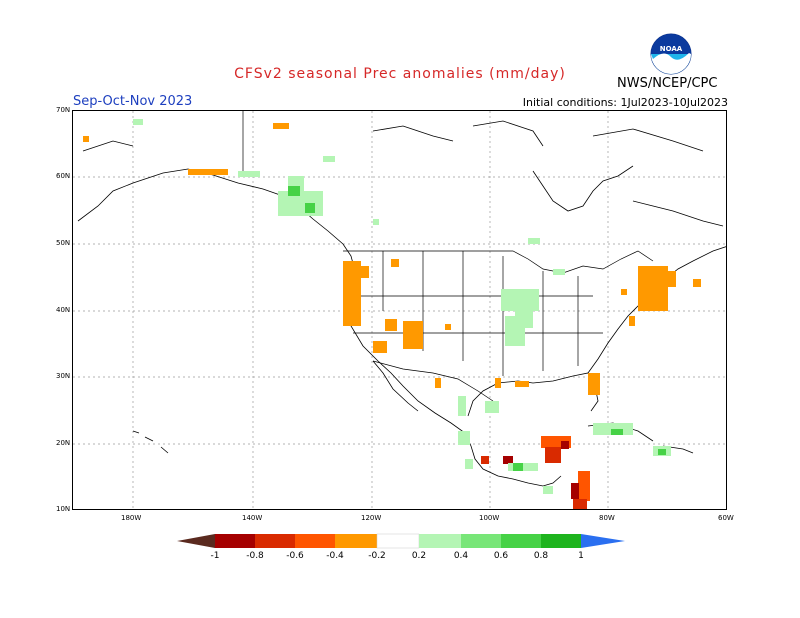  Describe the element at coordinates (63, 243) in the screenshot. I see `lat-label-50n: 50N` at that location.